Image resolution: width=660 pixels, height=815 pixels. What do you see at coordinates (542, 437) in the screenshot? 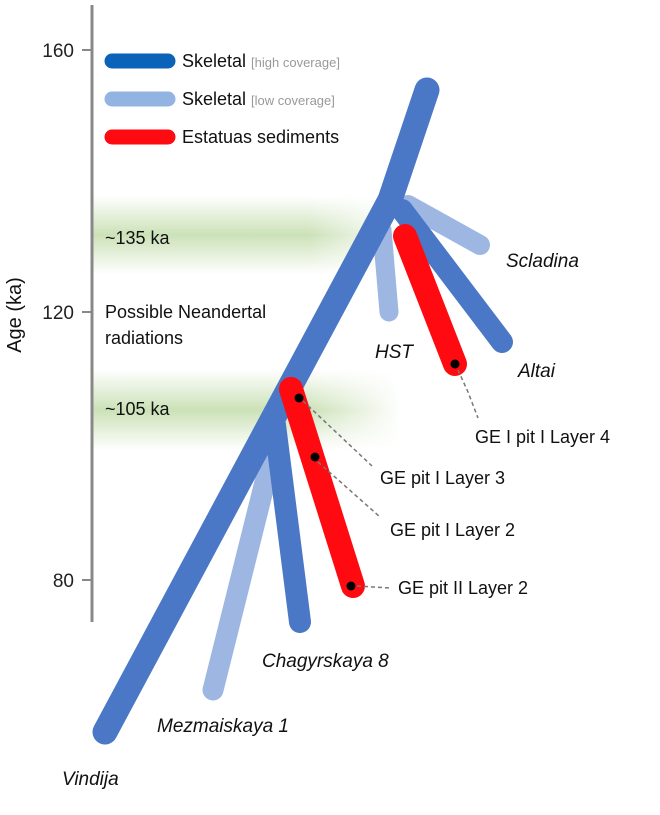
I see `sample-label-ge1-pit1-layer4: GE I pit I Layer 4` at bounding box center [542, 437].